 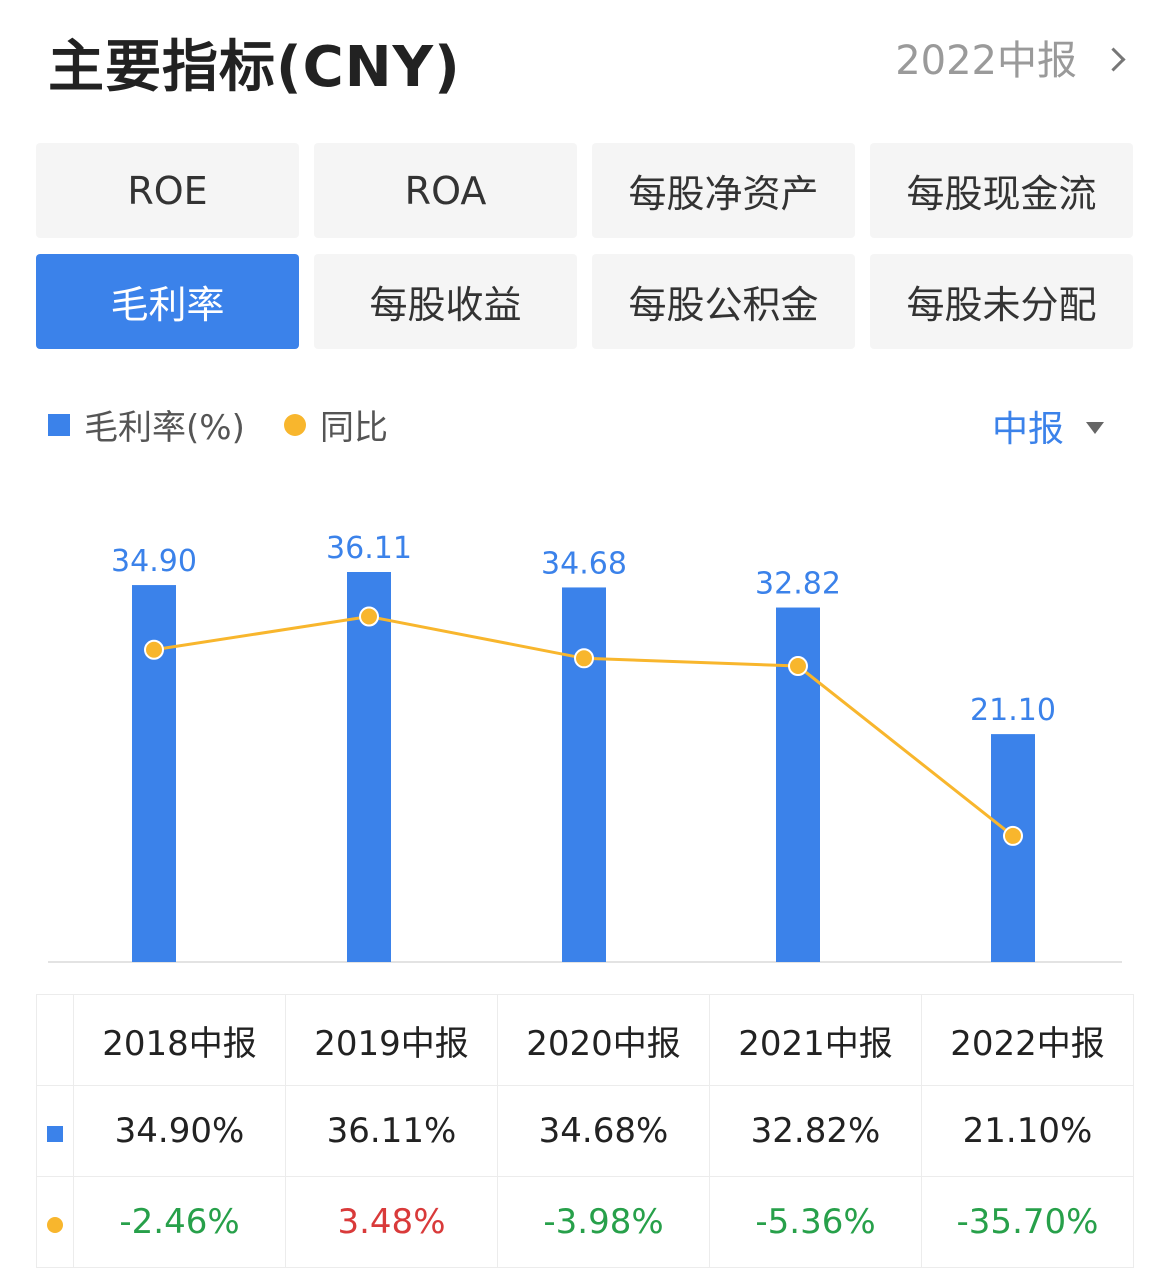 I want to click on legend-line: 同比, so click(x=336, y=424).